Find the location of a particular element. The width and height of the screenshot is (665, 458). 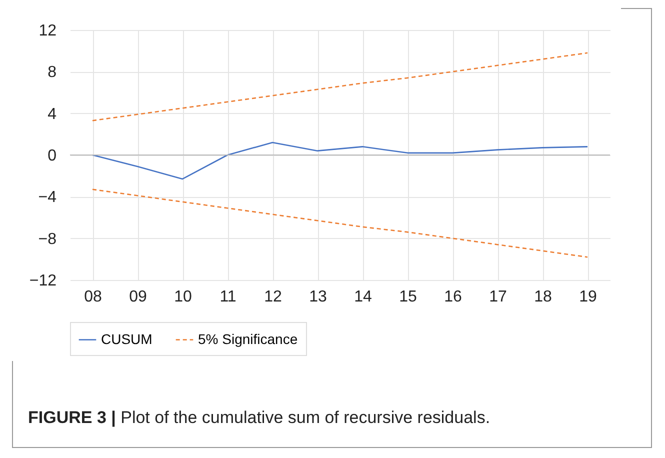

x-tick-label: 11 is located at coordinates (228, 297).